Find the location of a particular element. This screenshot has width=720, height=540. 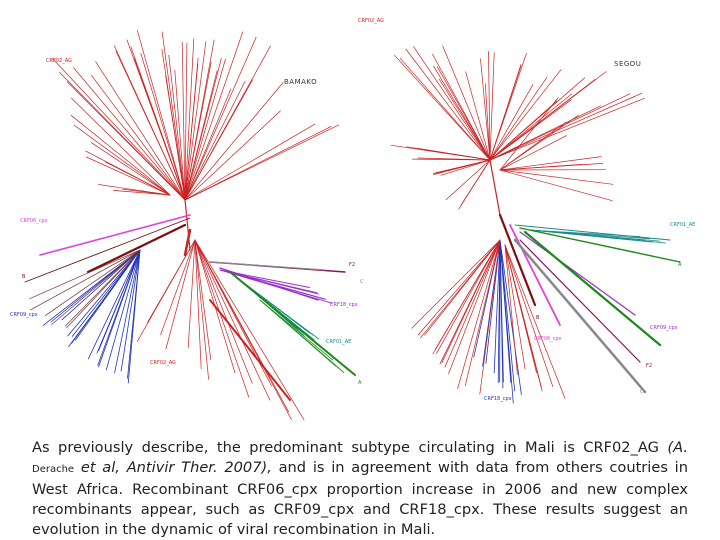

label-crf09-right: CRF09_cpx is located at coordinates (664, 328).